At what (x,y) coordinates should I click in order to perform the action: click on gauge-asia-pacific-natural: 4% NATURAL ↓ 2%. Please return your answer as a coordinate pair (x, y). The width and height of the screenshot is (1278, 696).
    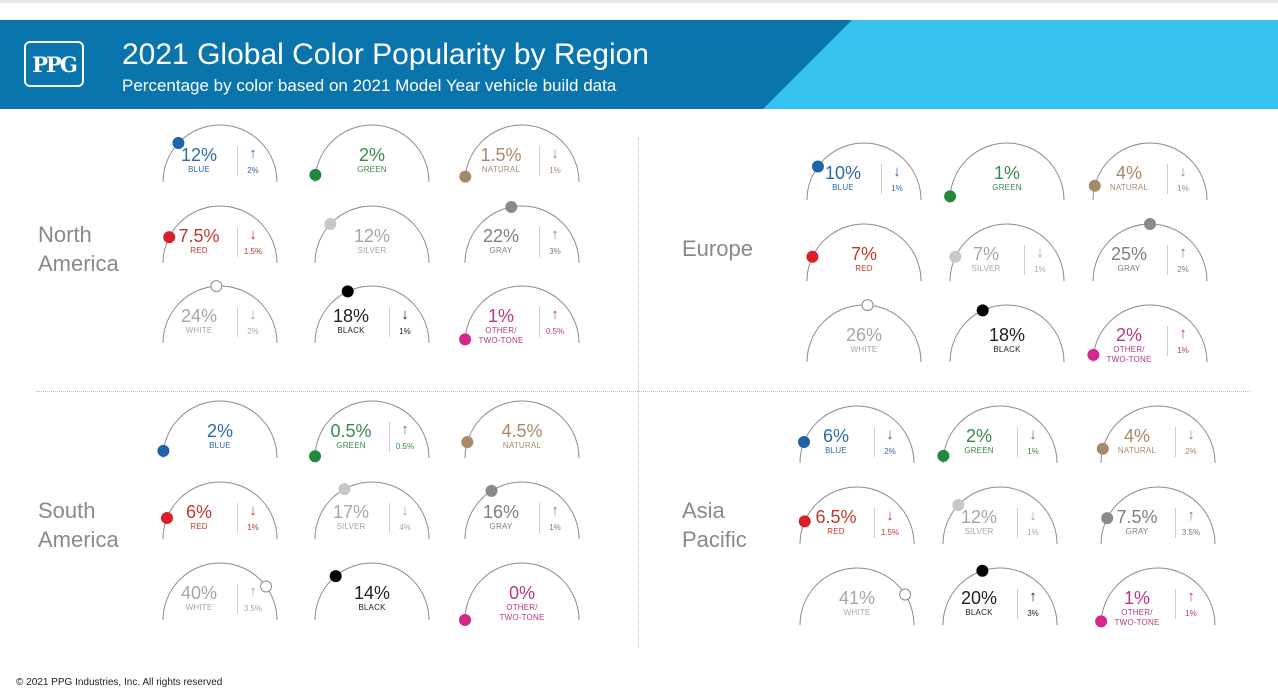
    Looking at the image, I should click on (1156, 433).